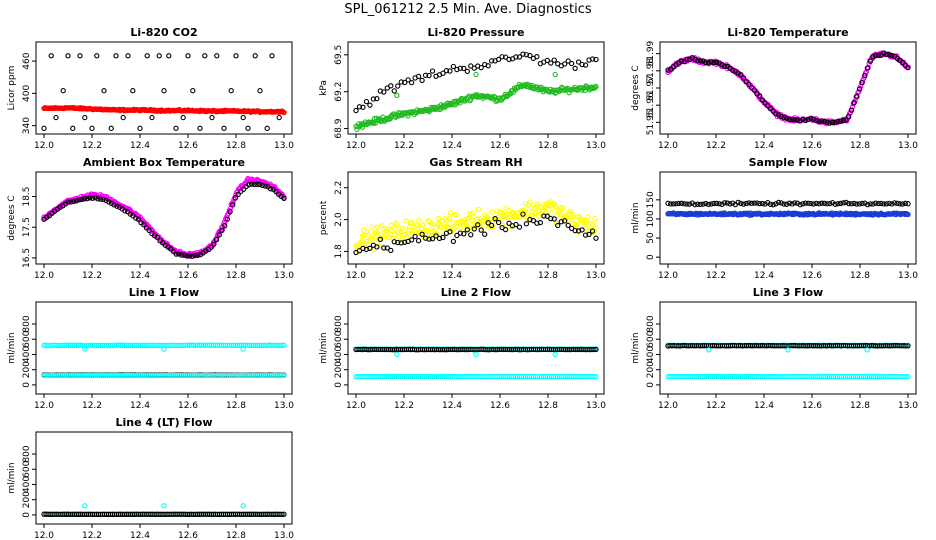 This screenshot has height=540, width=936. I want to click on y-tick-label: 69.2, so click(339, 92).